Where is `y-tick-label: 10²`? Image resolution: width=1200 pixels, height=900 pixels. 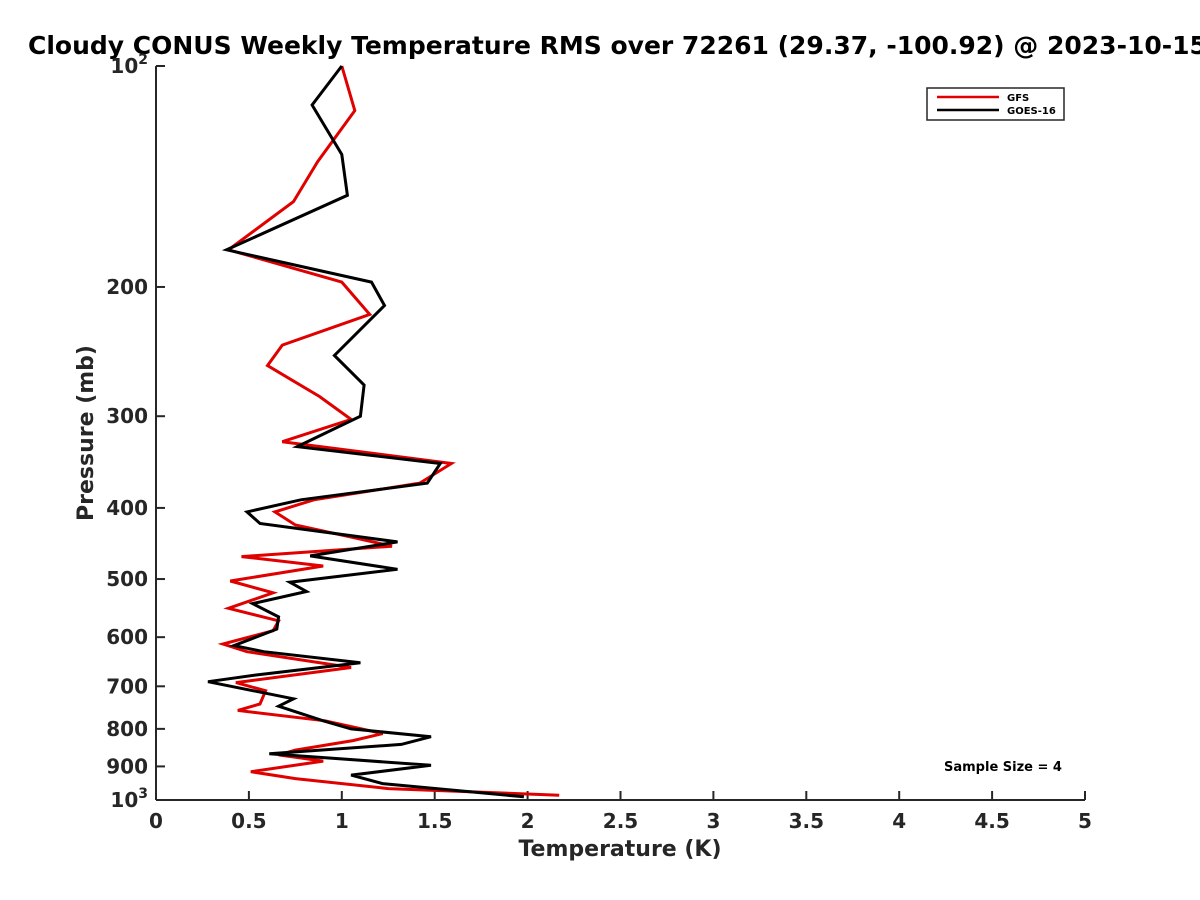
y-tick-label: 10² is located at coordinates (129, 65).